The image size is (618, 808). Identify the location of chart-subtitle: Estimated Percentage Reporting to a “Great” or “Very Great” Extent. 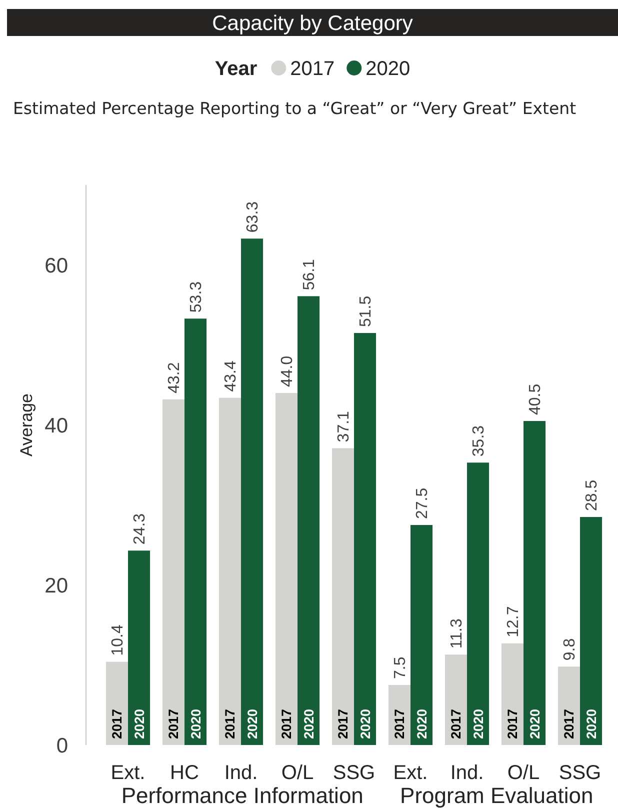
(295, 108).